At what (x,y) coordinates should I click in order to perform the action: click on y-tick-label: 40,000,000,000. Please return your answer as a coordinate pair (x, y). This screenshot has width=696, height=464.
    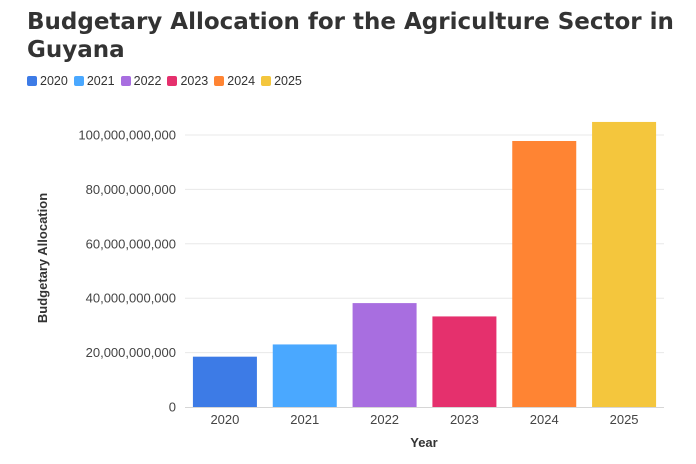
    Looking at the image, I should click on (131, 298).